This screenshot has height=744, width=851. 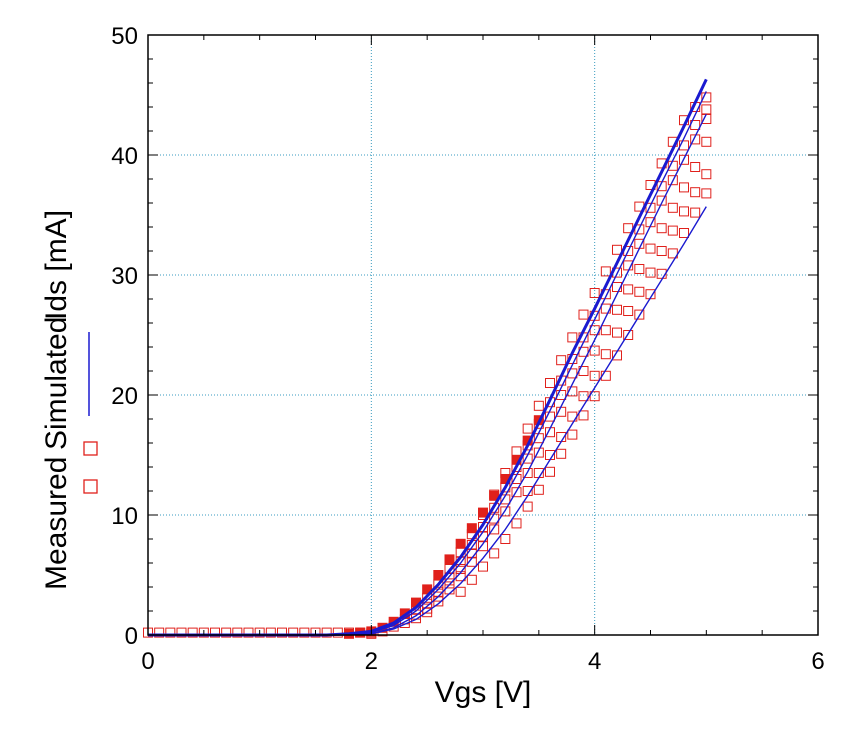 I want to click on y-tick-label: 50, so click(x=124, y=36).